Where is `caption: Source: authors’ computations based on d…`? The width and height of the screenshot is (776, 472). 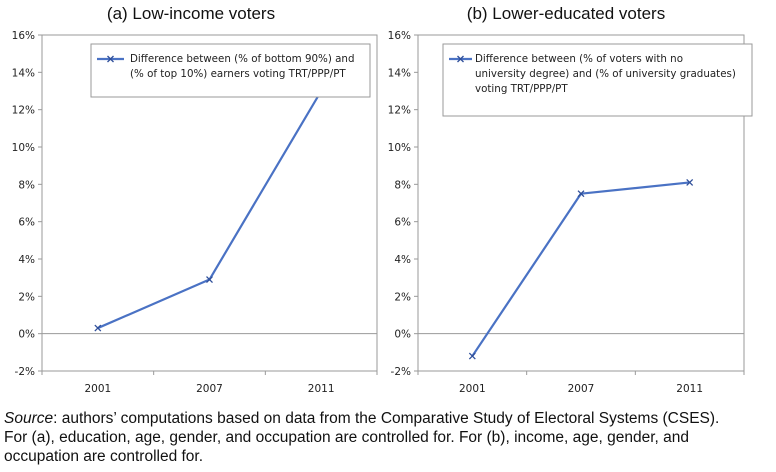
caption: Source: authors’ computations based on d… is located at coordinates (389, 437).